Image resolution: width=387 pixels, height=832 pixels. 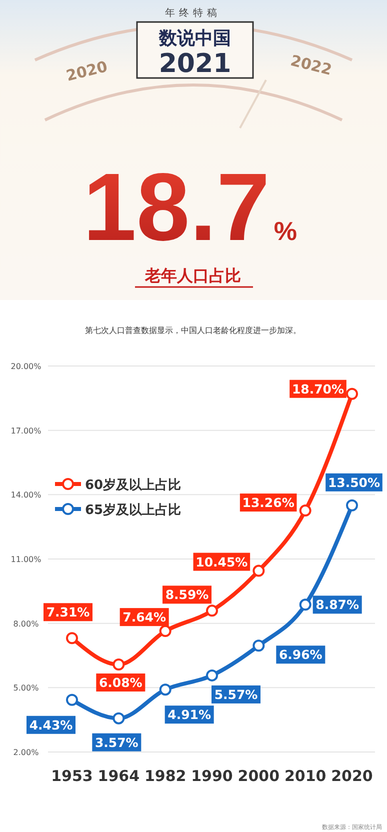 I want to click on y-tick-label: 8.00%, so click(x=26, y=623).